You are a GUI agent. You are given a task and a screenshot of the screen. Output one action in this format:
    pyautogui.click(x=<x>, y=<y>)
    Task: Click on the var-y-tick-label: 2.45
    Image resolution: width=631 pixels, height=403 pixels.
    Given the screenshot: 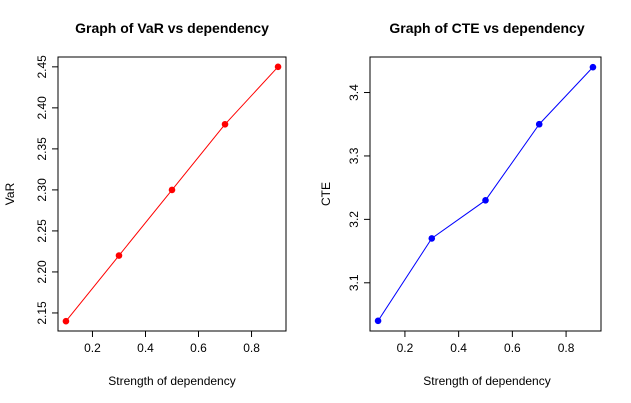 What is the action you would take?
    pyautogui.click(x=42, y=67)
    